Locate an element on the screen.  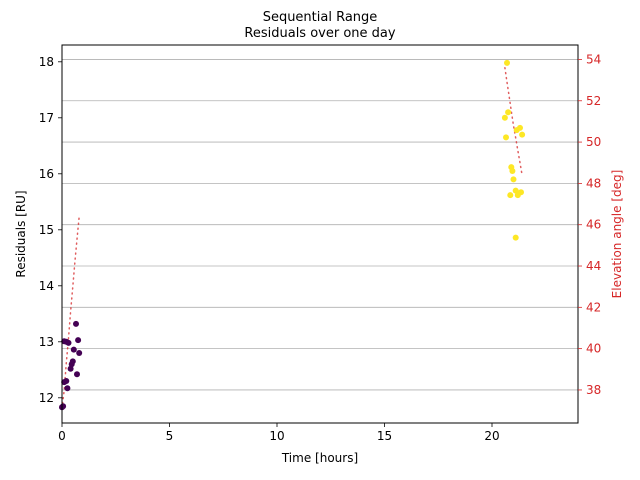
y2-tick-label: 44 is located at coordinates (593, 266).